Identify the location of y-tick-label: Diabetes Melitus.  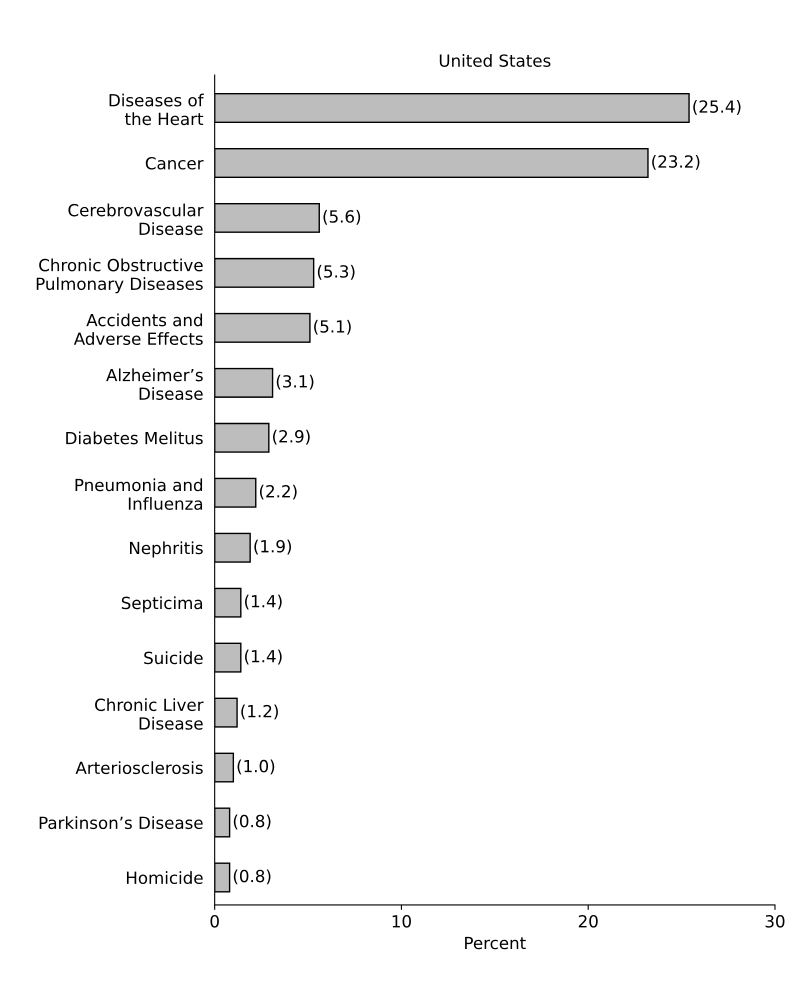
(134, 437).